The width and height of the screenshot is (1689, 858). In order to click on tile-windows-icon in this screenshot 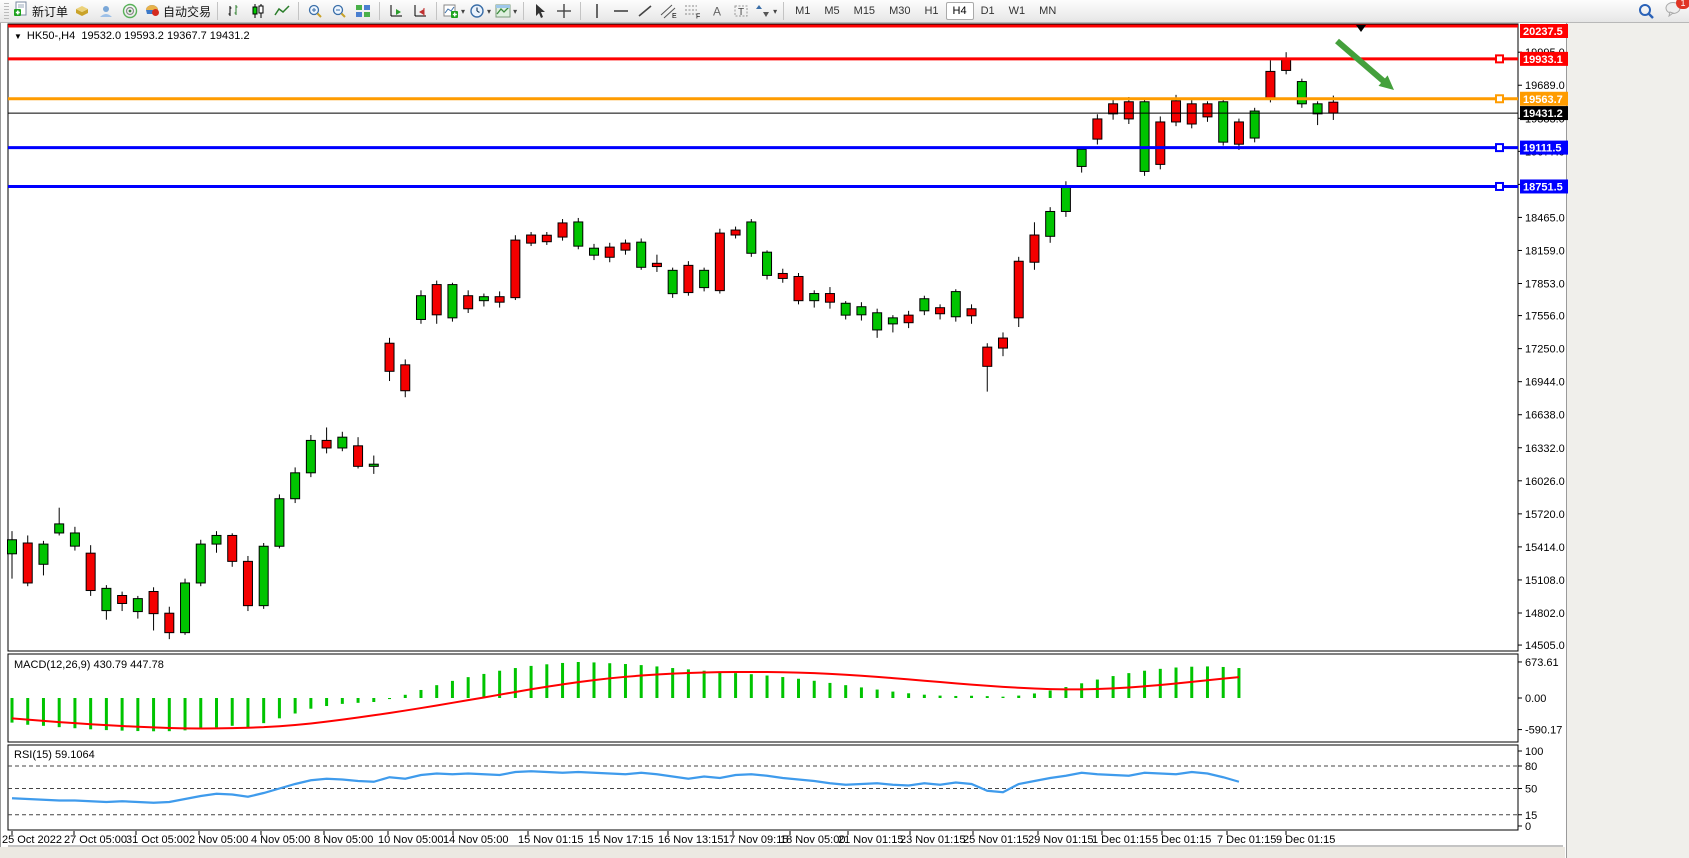, I will do `click(363, 11)`.